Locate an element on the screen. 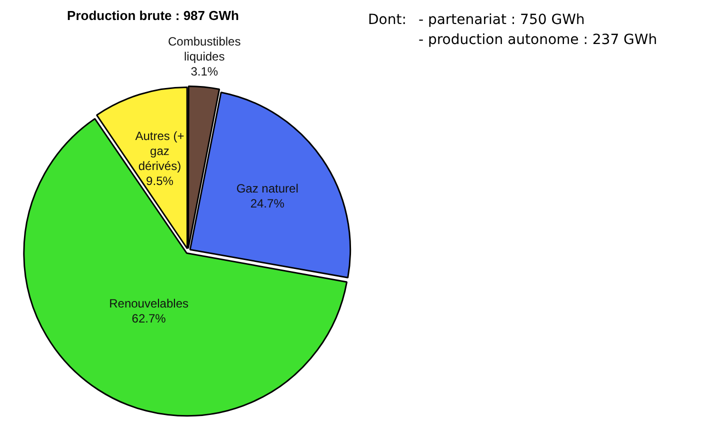 The width and height of the screenshot is (720, 436). data-label: 9.5% is located at coordinates (160, 181).